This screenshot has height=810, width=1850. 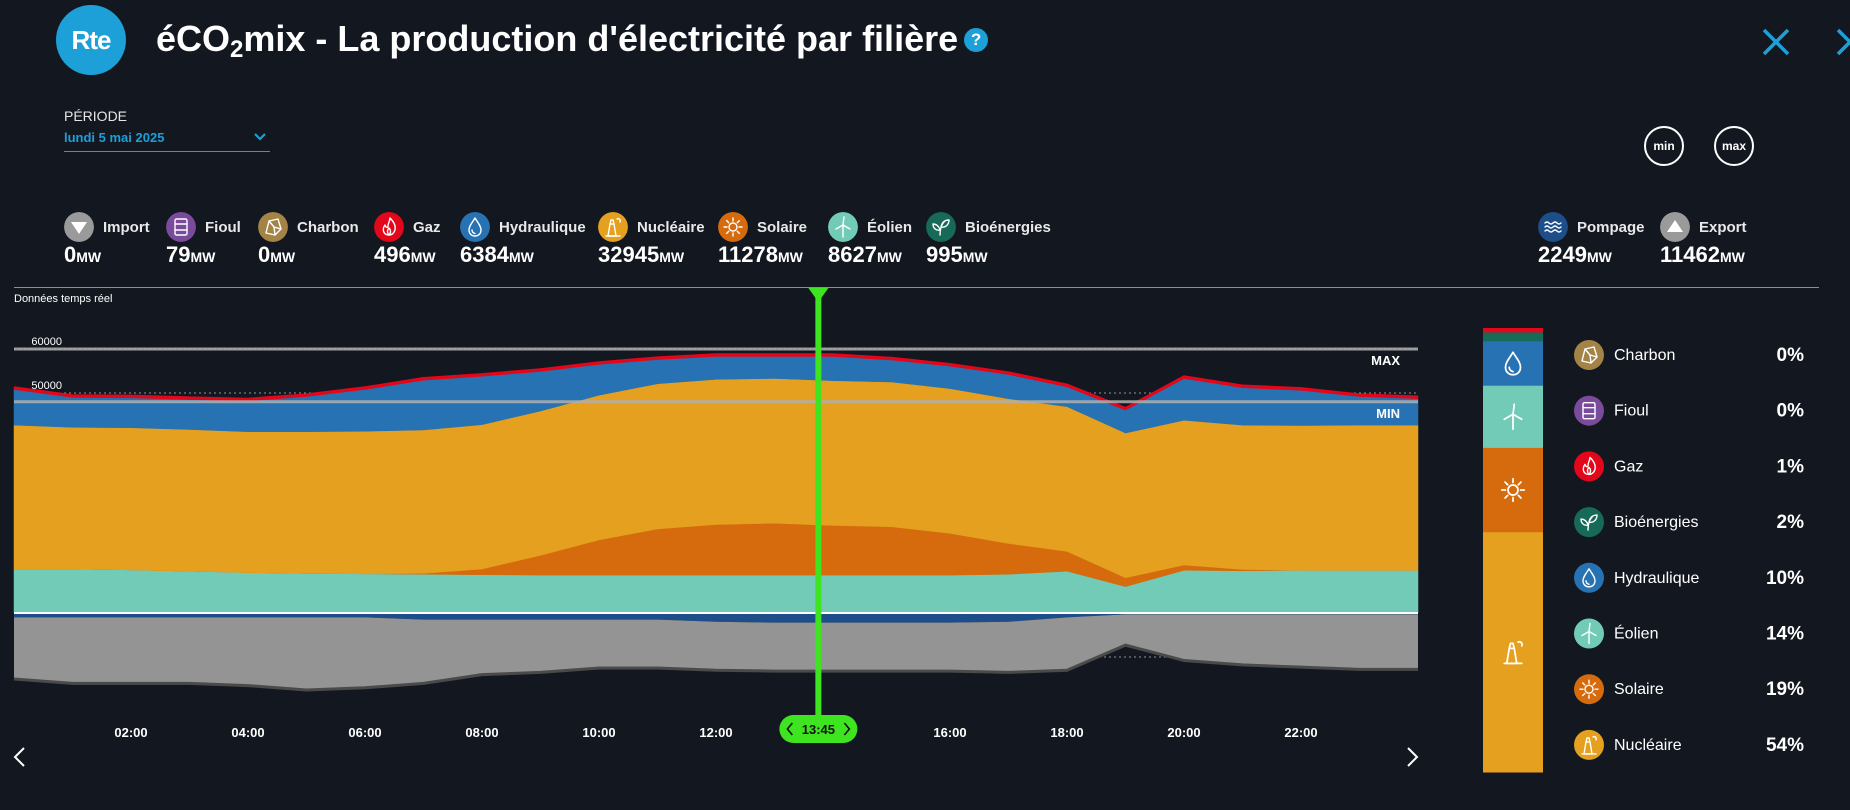 I want to click on source-value: 79MW, so click(x=190, y=255).